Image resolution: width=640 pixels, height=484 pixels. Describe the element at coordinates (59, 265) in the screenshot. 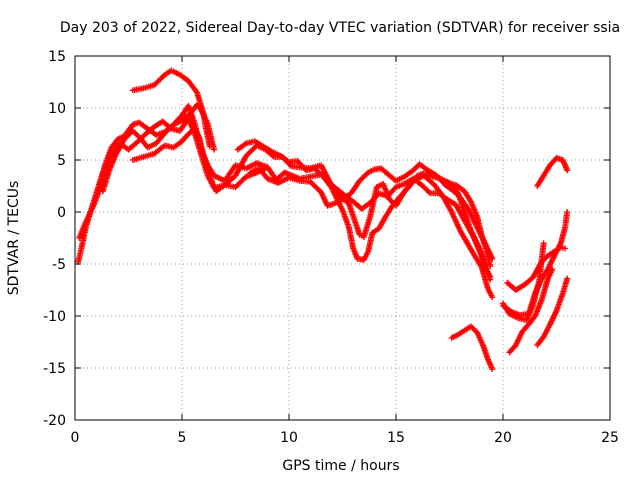

I see `y-tick-label: -5` at that location.